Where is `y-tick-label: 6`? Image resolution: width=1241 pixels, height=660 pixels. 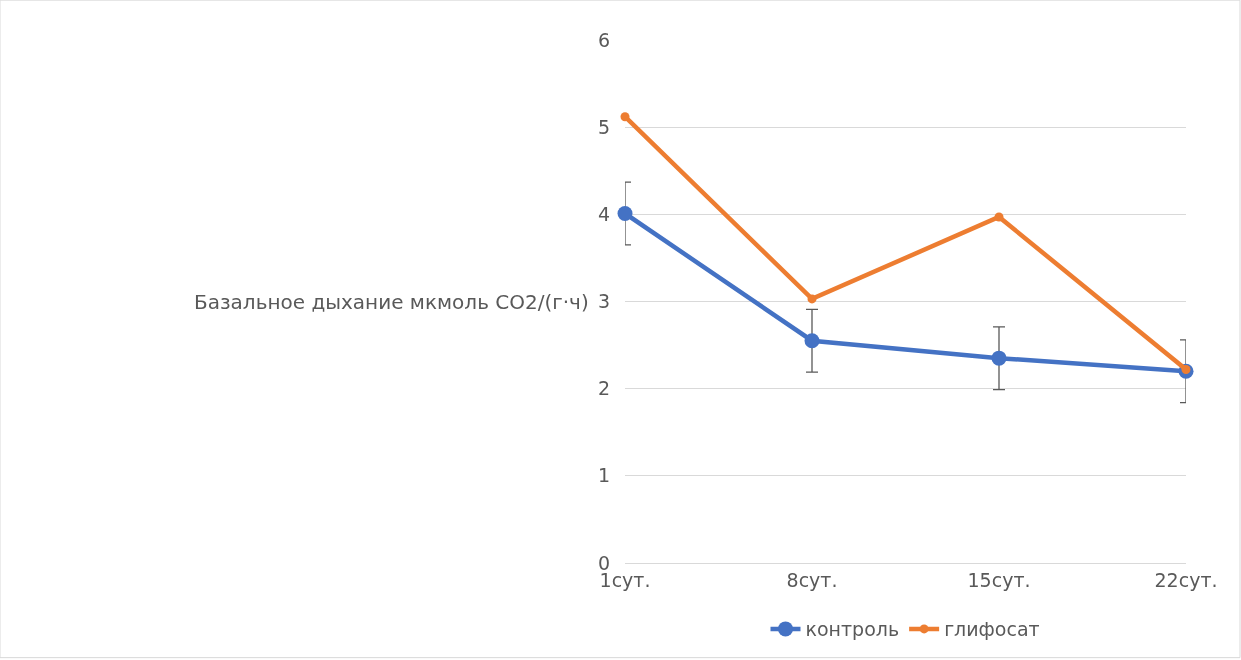 y-tick-label: 6 is located at coordinates (603, 39).